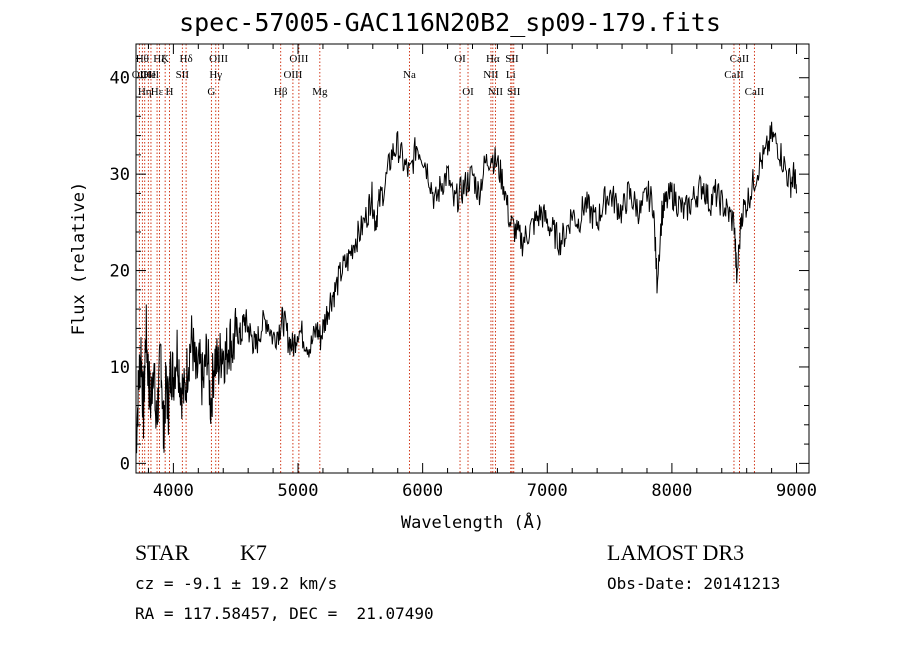 Image resolution: width=900 pixels, height=649 pixels. I want to click on line-label: Hζ, so click(159, 59).